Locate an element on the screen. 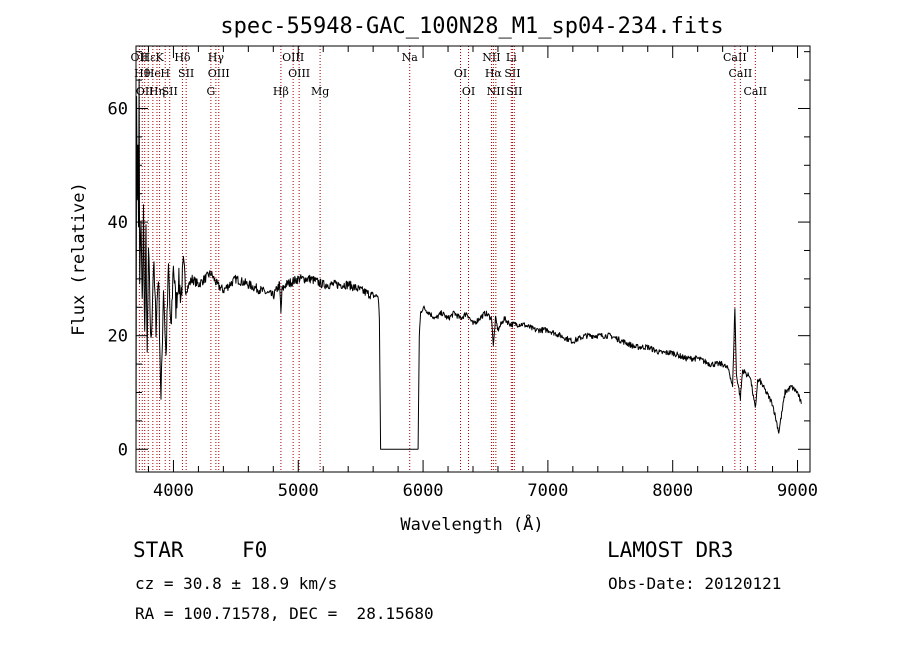 The image size is (900, 649). survey-name: LAMOST DR3 is located at coordinates (670, 550).